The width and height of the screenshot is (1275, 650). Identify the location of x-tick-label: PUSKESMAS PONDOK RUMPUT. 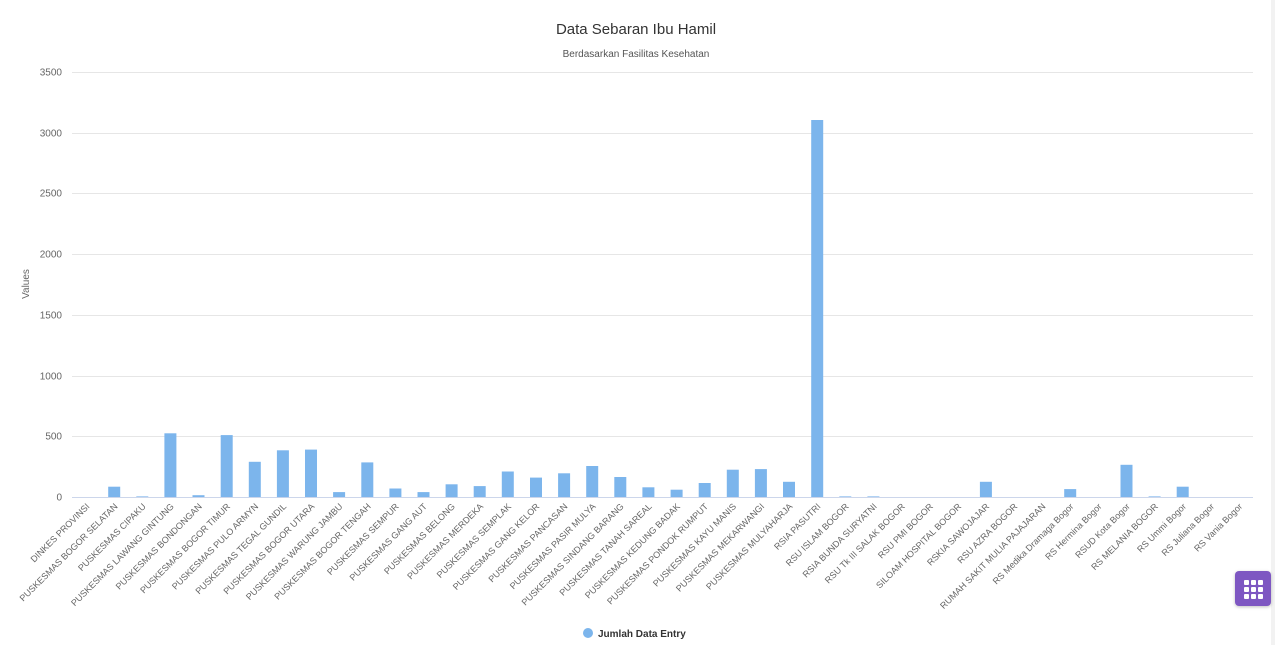
(657, 553).